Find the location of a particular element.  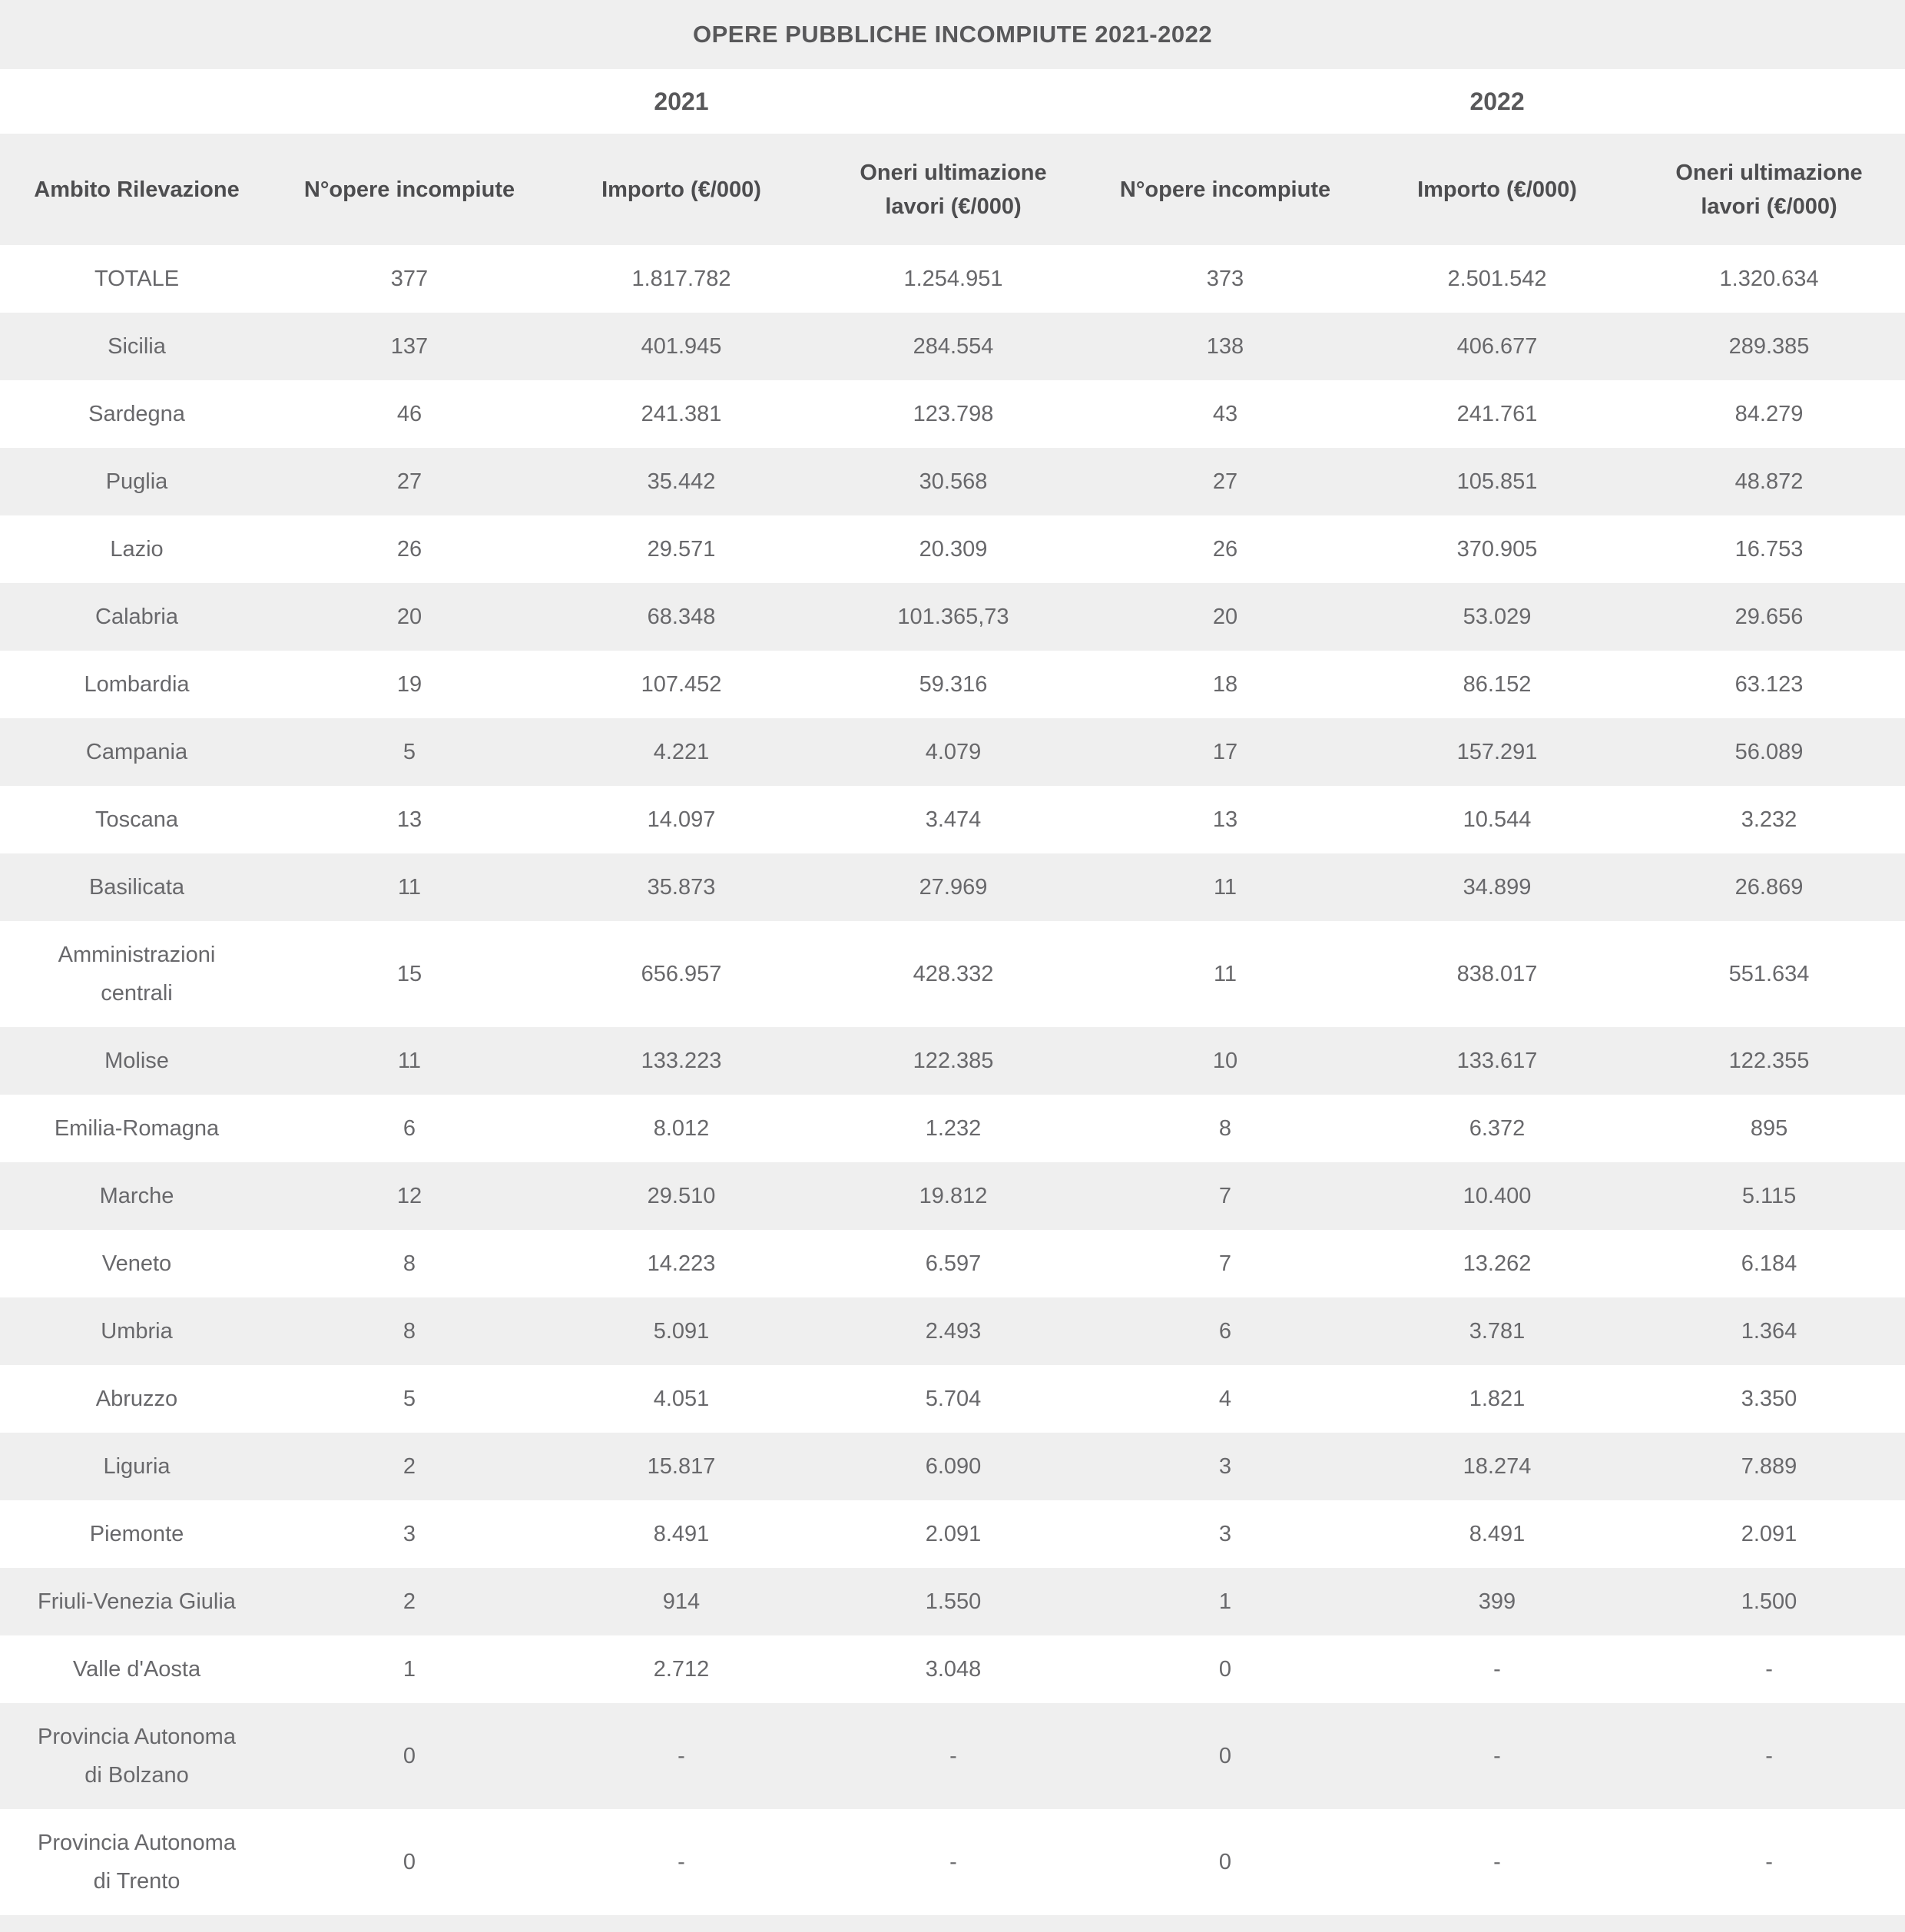

table-row: Sardegna 46 241.381 123.798 43 241.761 84.279 is located at coordinates (952, 414).